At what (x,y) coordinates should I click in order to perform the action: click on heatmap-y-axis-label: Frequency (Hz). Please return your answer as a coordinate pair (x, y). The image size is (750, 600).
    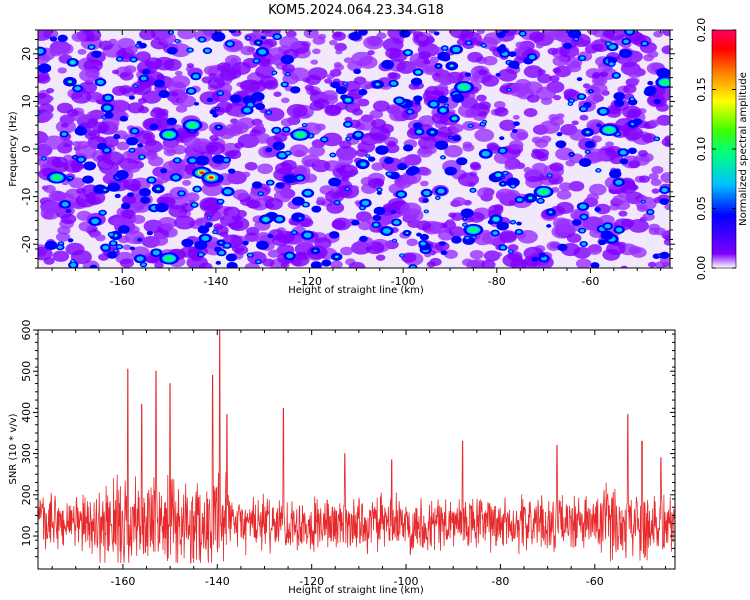
    Looking at the image, I should click on (13, 149).